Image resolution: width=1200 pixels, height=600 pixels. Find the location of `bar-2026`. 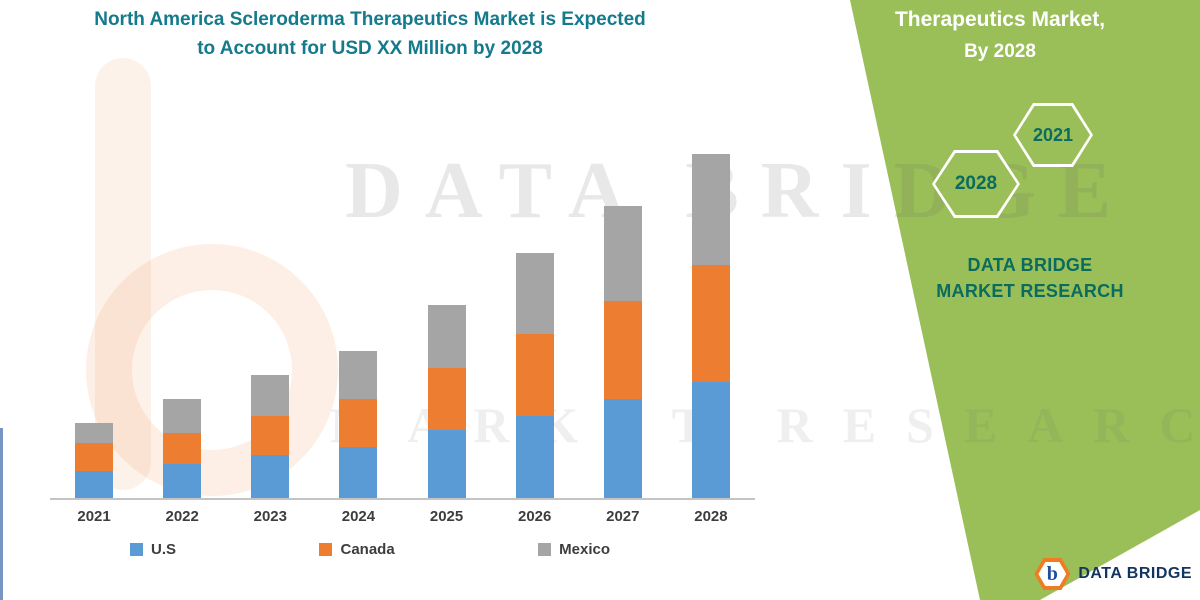

bar-2026 is located at coordinates (534, 375).